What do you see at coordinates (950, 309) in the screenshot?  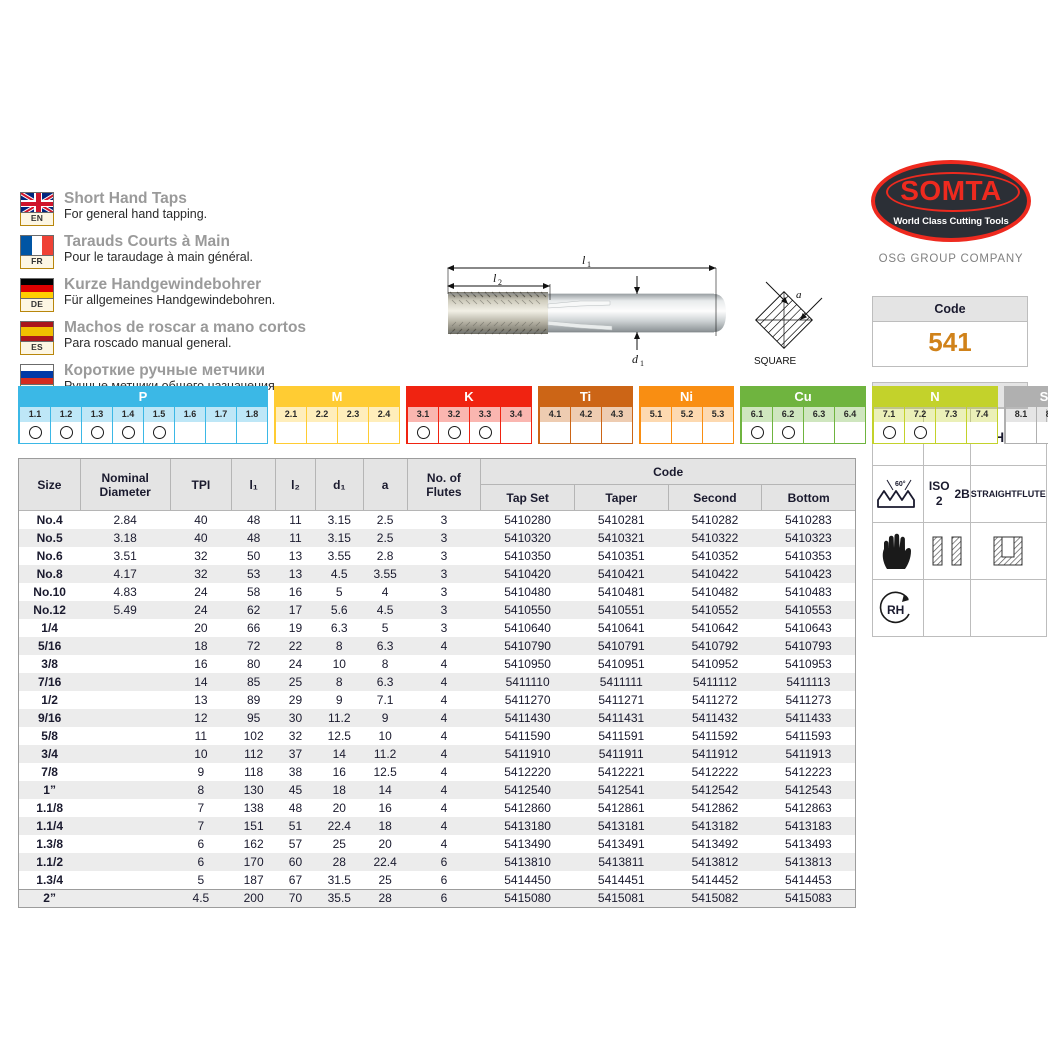 I see `code-header: Code` at bounding box center [950, 309].